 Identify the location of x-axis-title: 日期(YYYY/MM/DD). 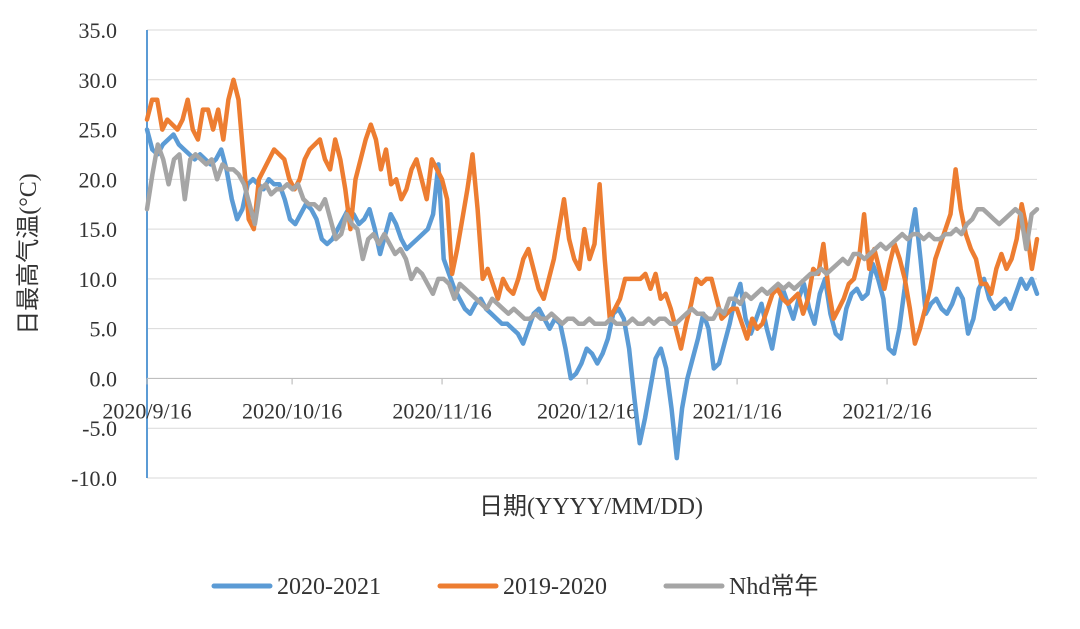
(591, 507).